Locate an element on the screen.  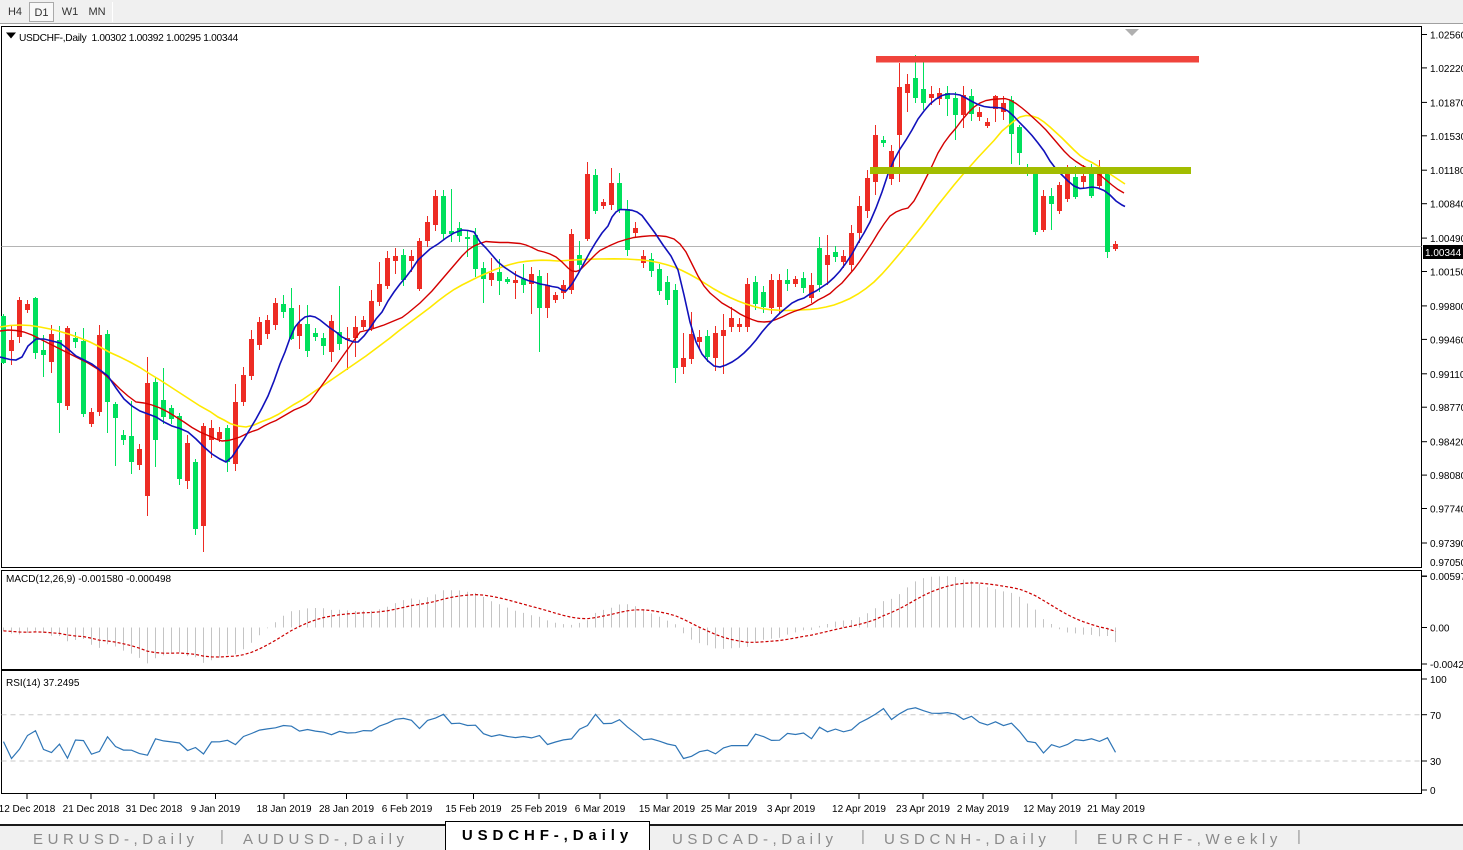
svg-text: 28 Jan 2019 is located at coordinates (346, 809).